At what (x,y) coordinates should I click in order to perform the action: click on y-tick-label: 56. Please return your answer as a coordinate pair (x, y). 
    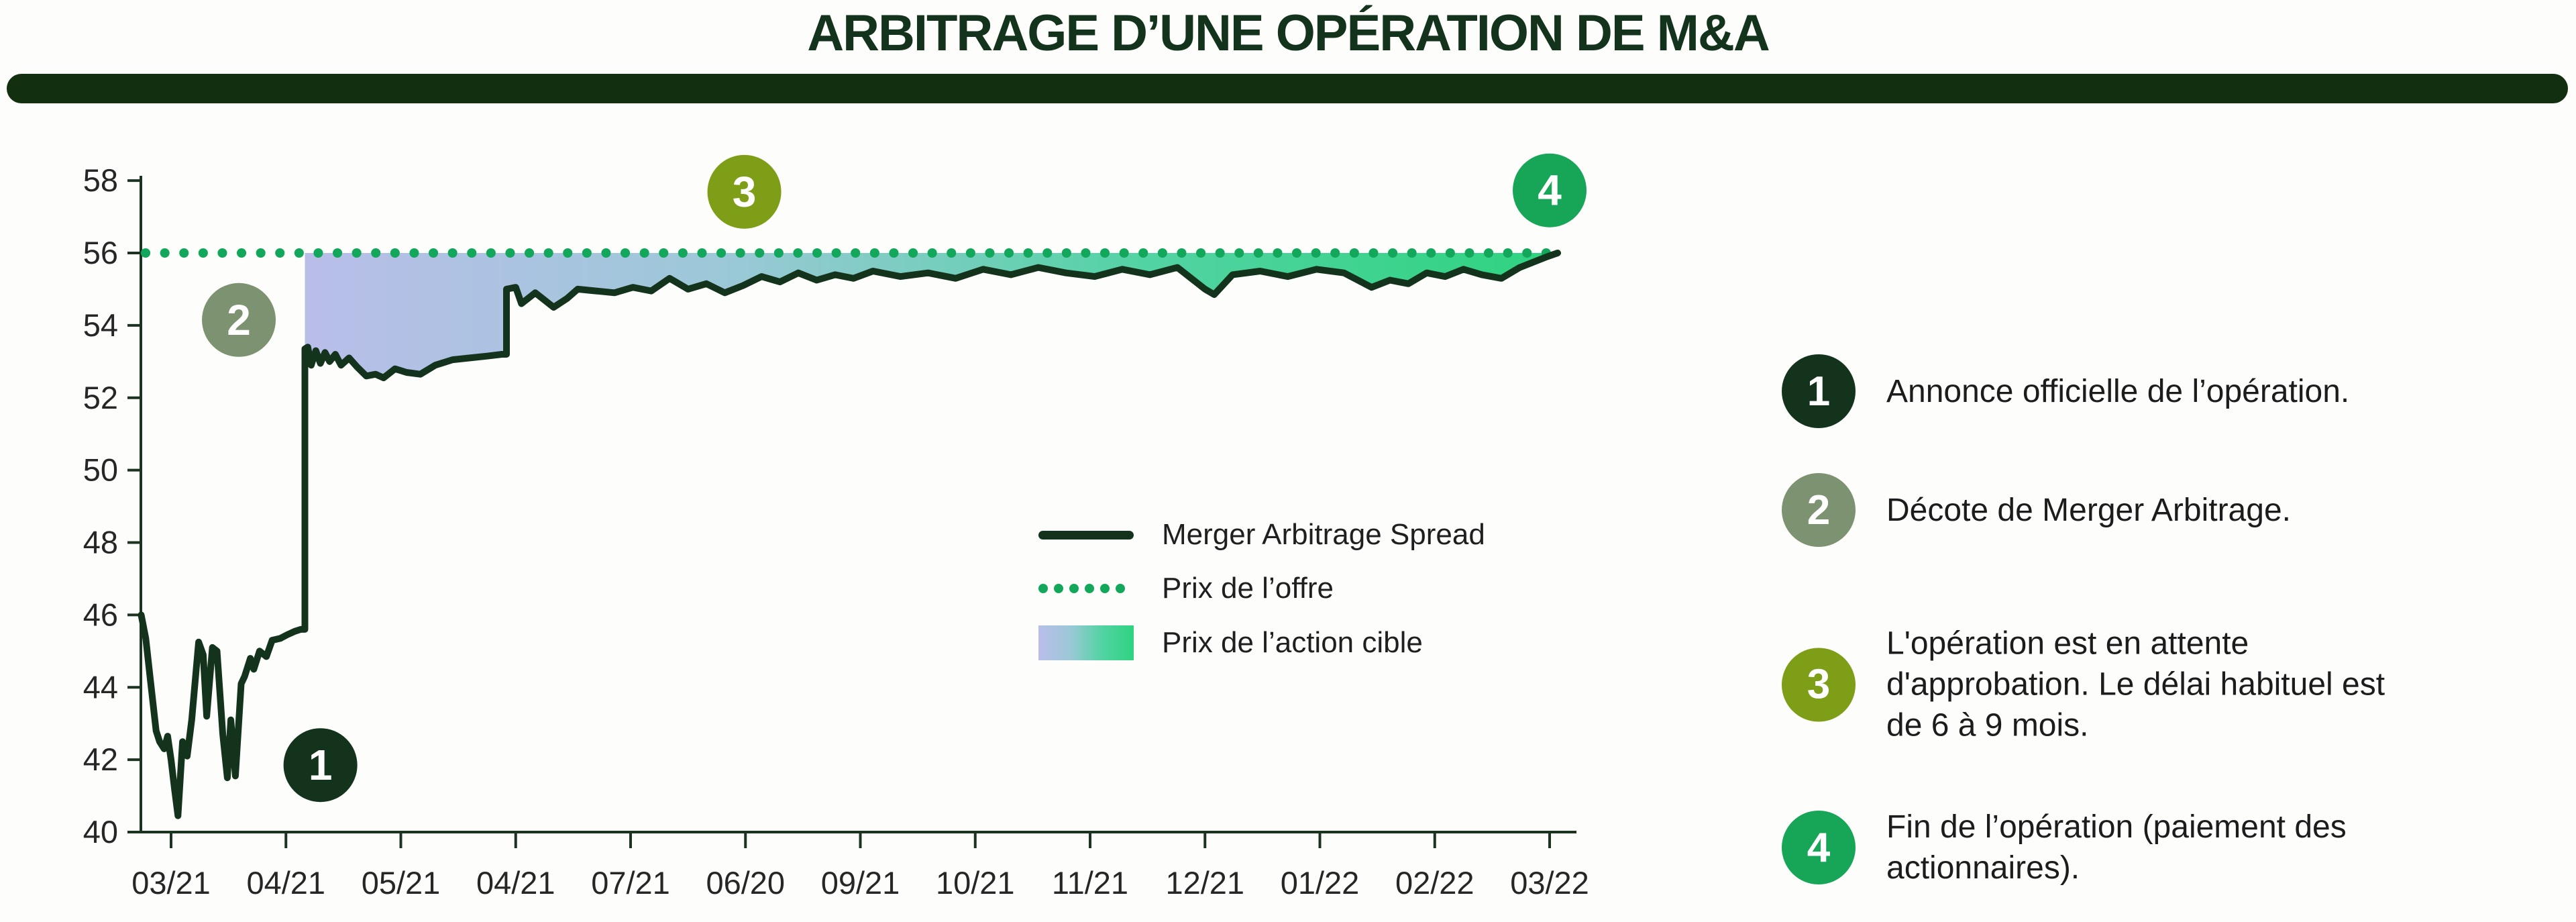
    Looking at the image, I should click on (100, 252).